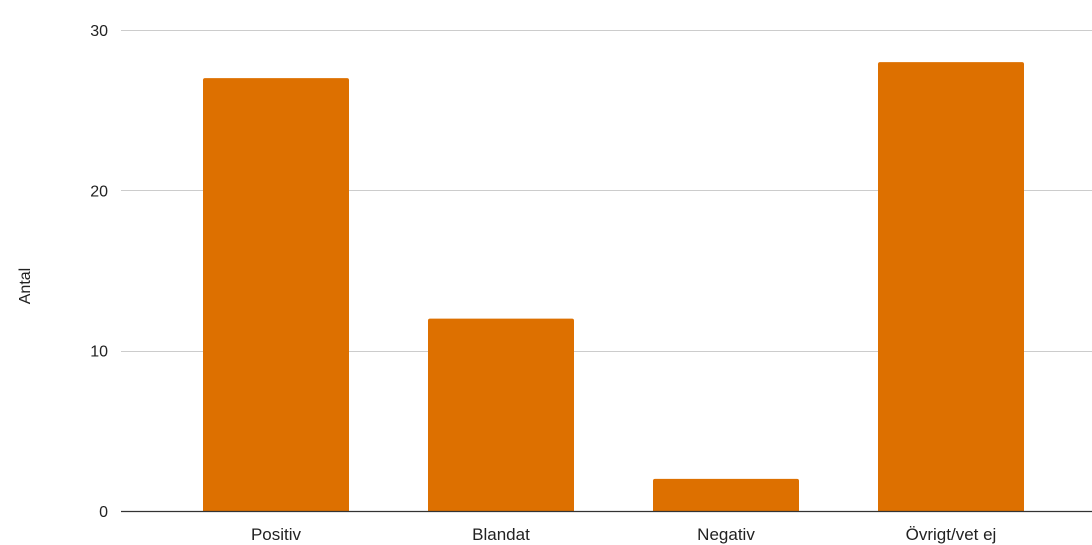 This screenshot has width=1092, height=545. Describe the element at coordinates (103, 512) in the screenshot. I see `y-tick-label: 0` at that location.